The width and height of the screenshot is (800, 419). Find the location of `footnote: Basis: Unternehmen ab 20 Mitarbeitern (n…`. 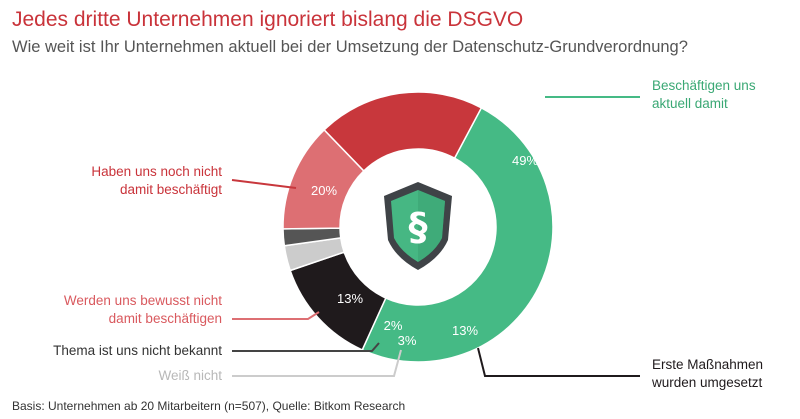

footnote: Basis: Unternehmen ab 20 Mitarbeitern (n… is located at coordinates (209, 406).